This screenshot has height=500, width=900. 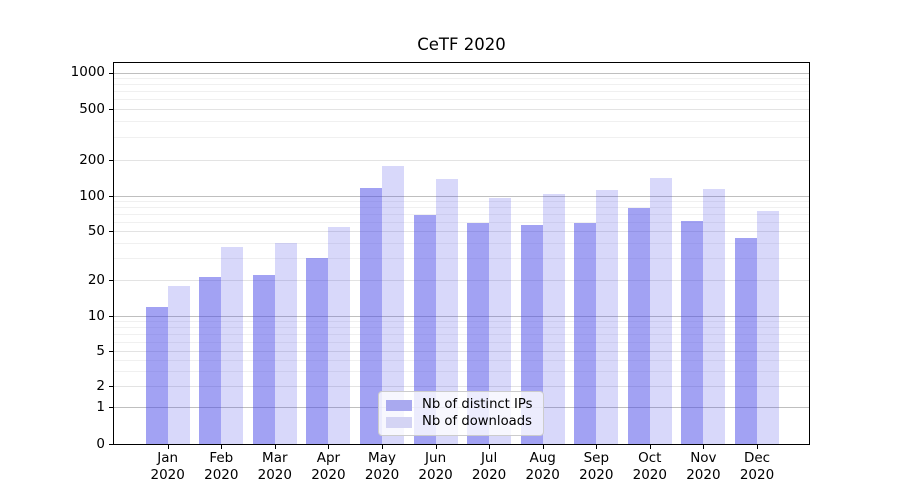 I want to click on bar-nb-of-downloads-mar, so click(x=285, y=343).